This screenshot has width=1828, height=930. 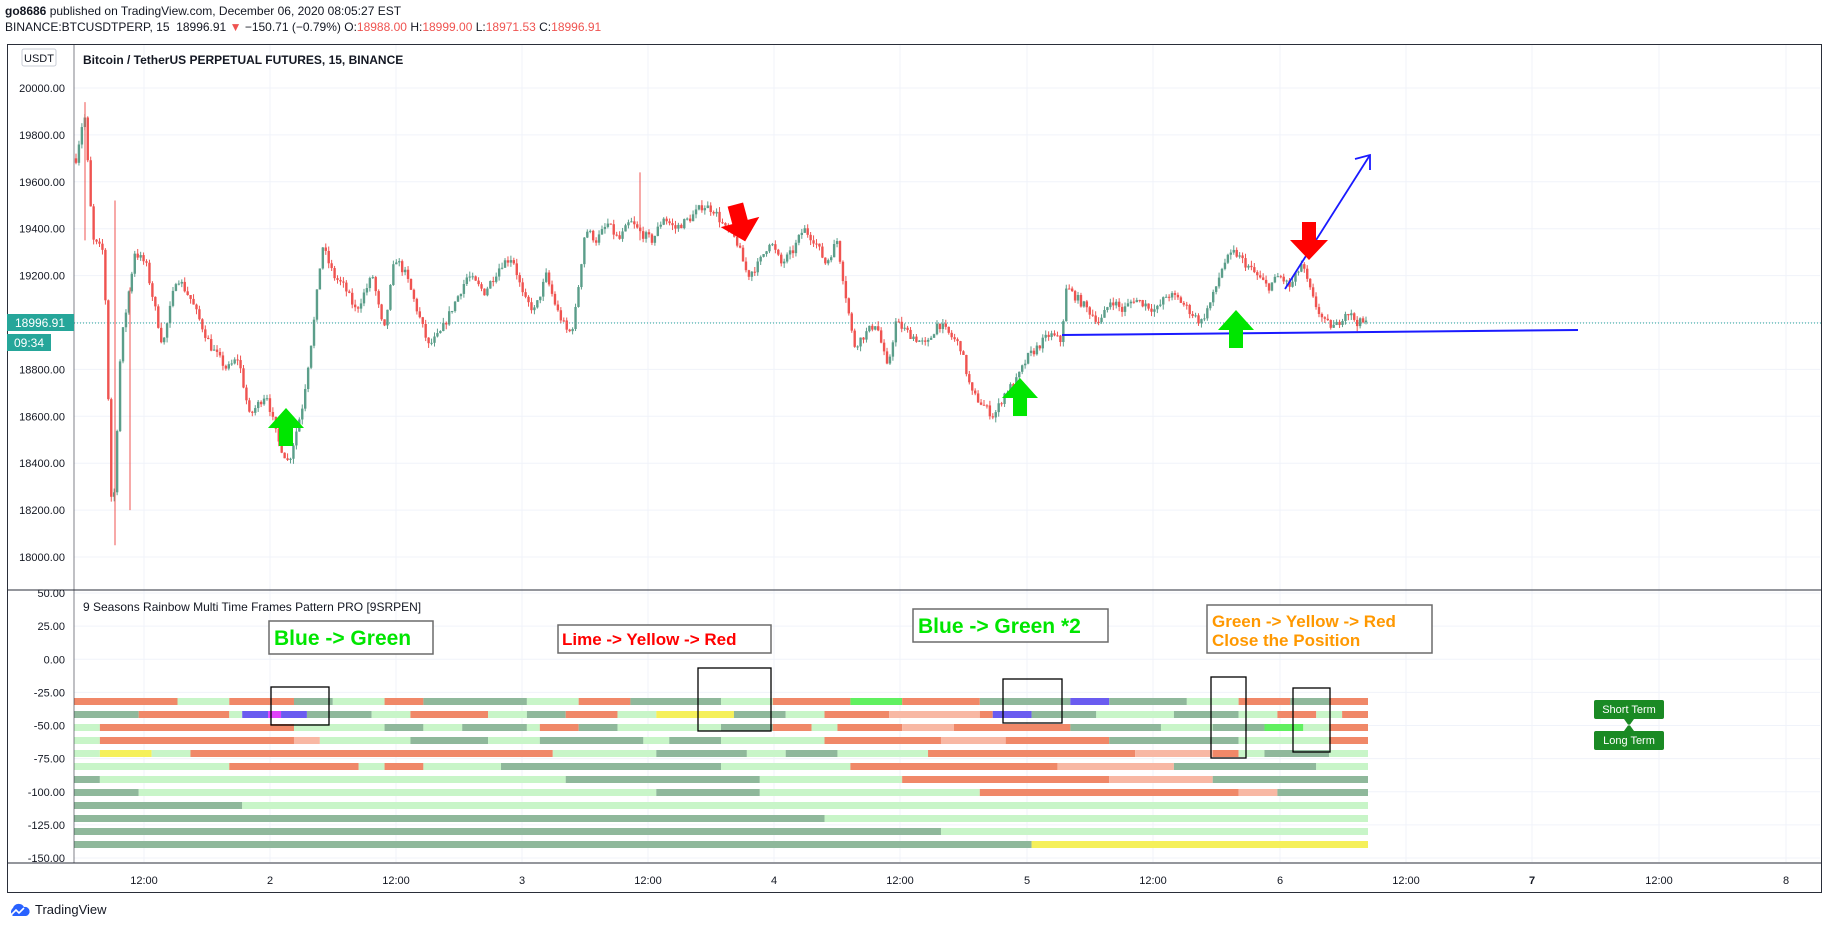 What do you see at coordinates (1629, 740) in the screenshot?
I see `long-term-legend-box` at bounding box center [1629, 740].